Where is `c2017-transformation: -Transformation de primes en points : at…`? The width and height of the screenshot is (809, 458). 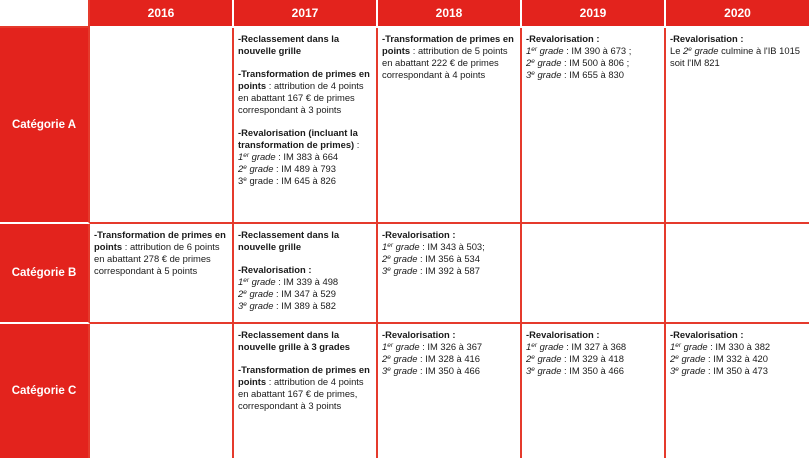 c2017-transformation: -Transformation de primes en points : at… is located at coordinates (304, 387).